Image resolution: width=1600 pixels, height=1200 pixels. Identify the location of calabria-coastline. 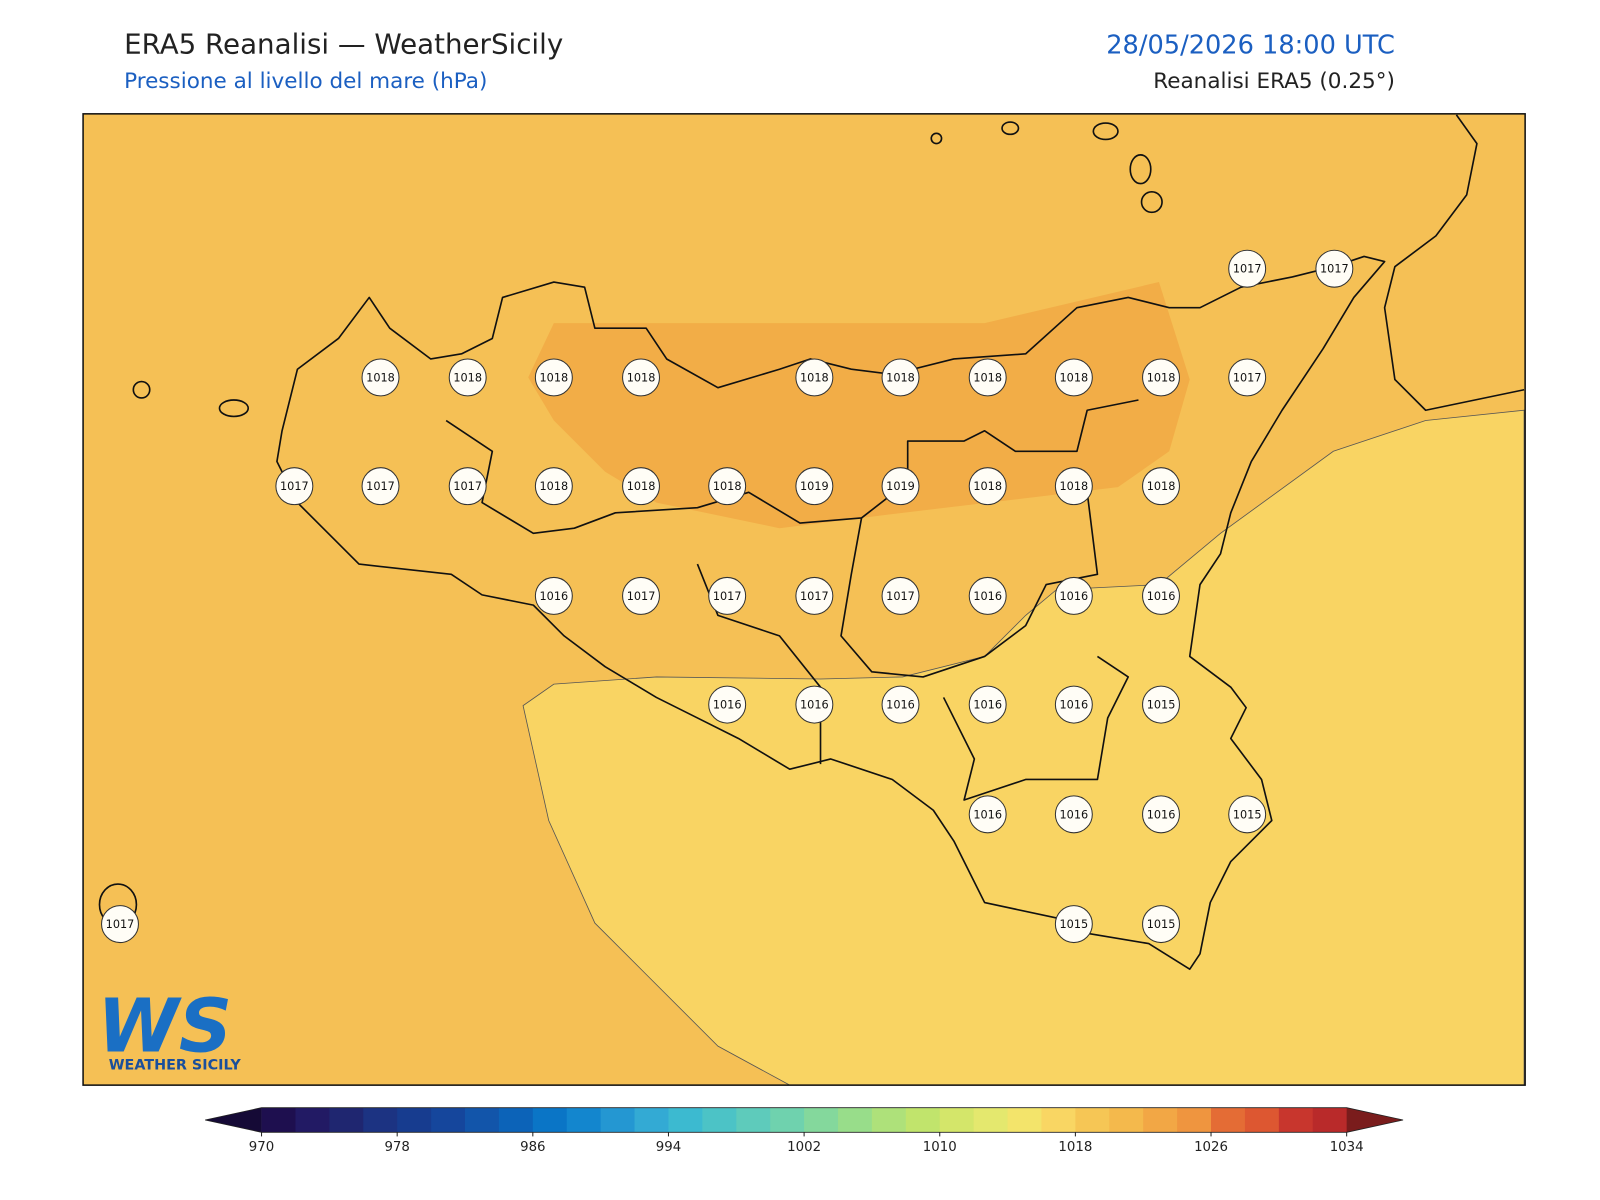
(1454, 263).